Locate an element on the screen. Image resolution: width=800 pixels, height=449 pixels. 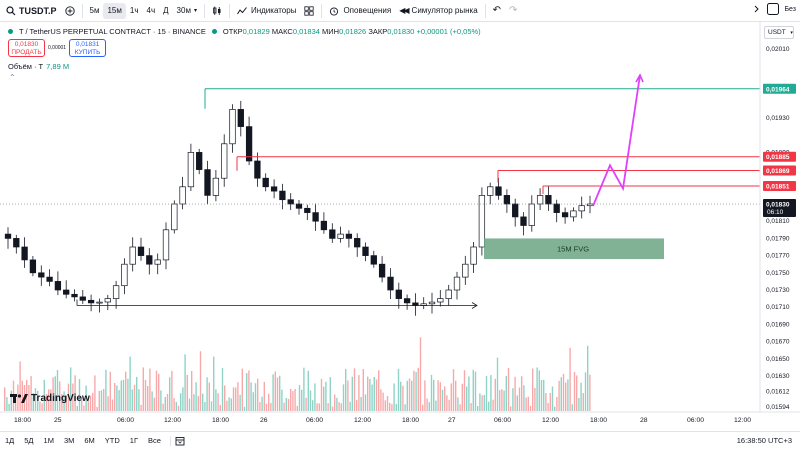
symbol-search: TUSDT.P is located at coordinates (30, 11).